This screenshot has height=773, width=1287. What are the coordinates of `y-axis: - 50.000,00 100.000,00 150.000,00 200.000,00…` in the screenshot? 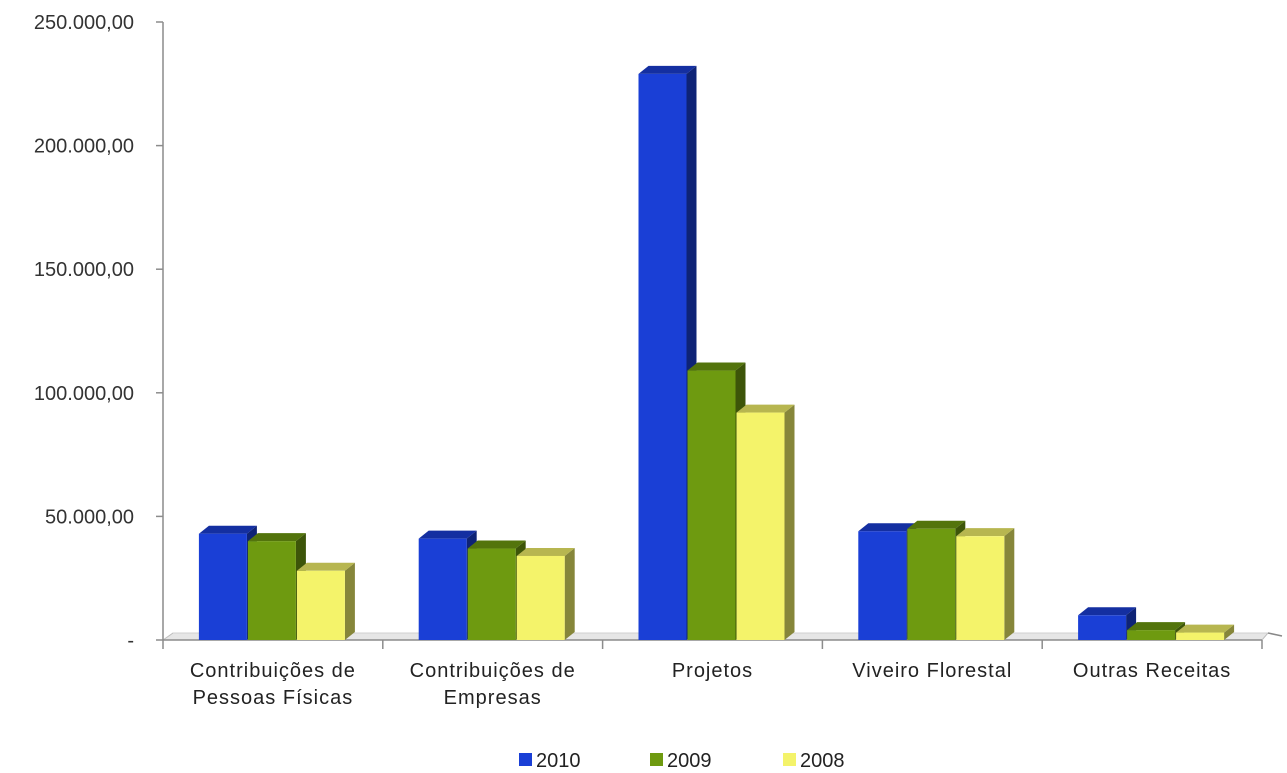 It's located at (99, 332).